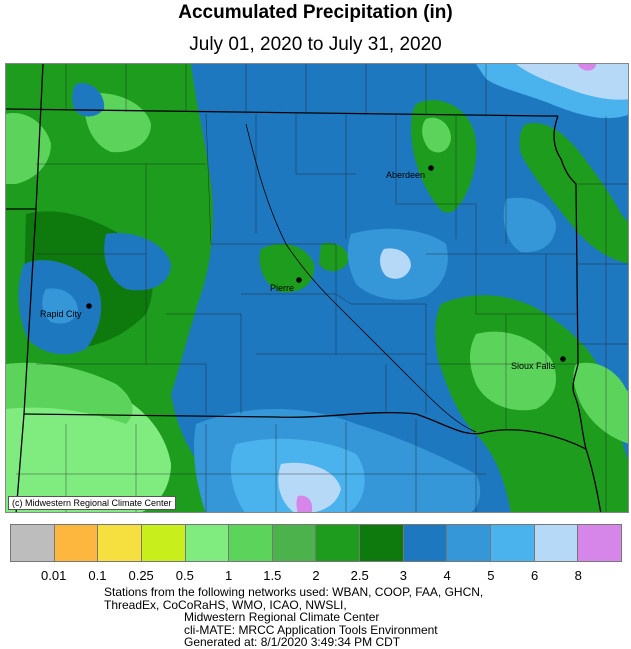  I want to click on legend-tick-label: 8, so click(578, 575).